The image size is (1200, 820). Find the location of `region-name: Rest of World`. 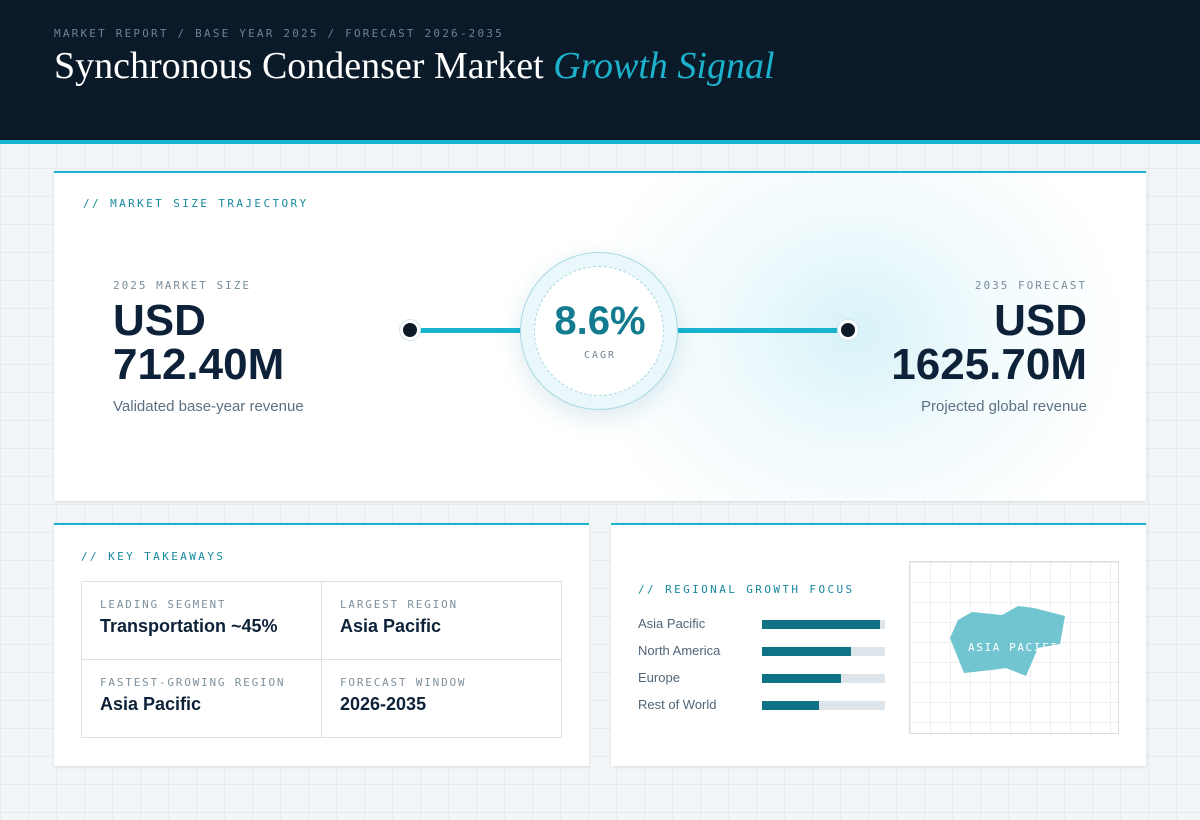

region-name: Rest of World is located at coordinates (677, 704).